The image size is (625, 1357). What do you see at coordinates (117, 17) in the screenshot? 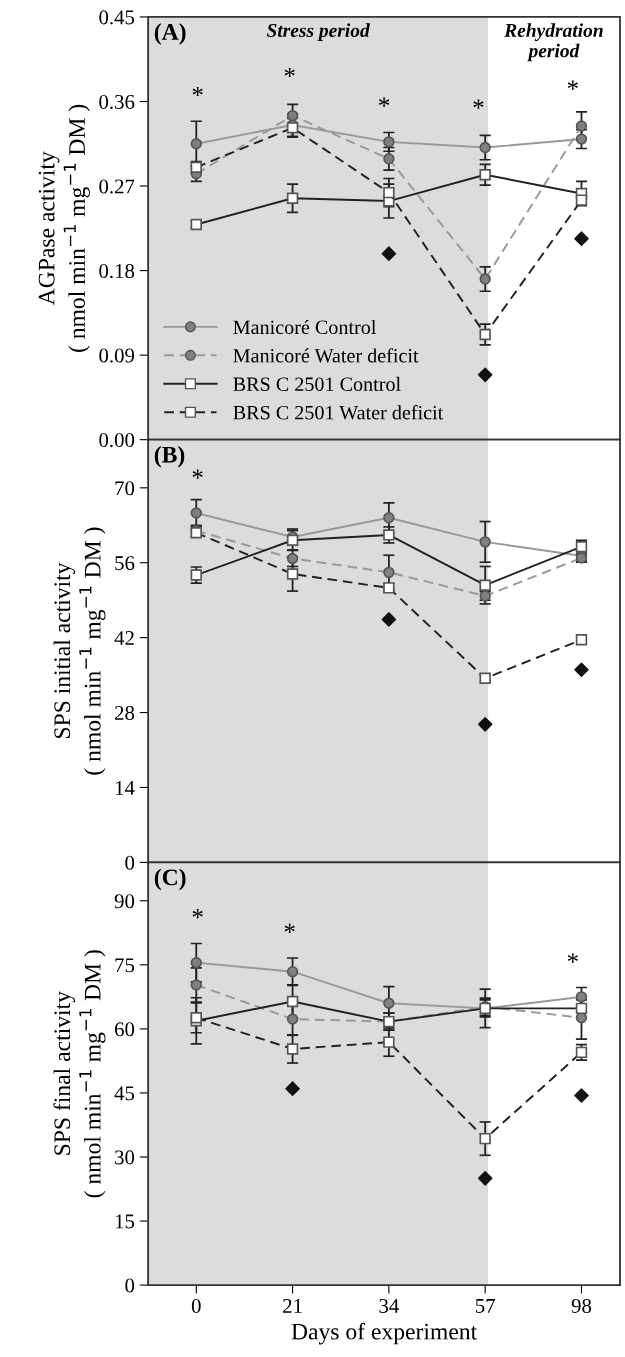
I see `y-tick-label: 0.45` at bounding box center [117, 17].